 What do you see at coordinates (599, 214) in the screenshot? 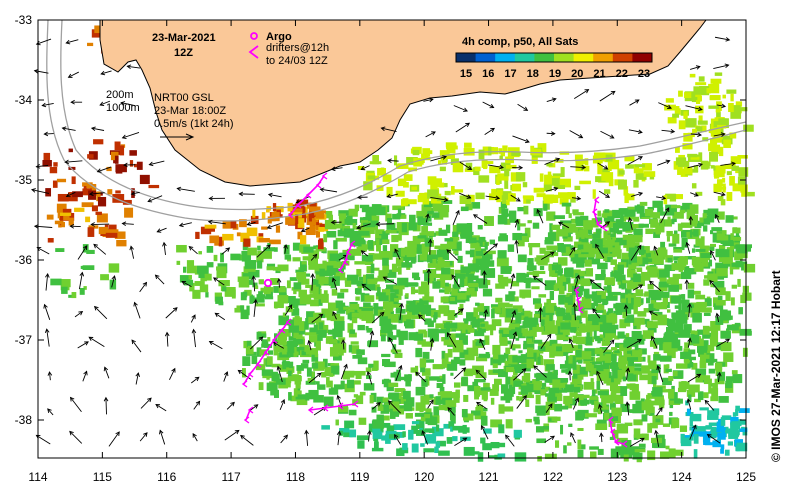
I see `drifter-track` at bounding box center [599, 214].